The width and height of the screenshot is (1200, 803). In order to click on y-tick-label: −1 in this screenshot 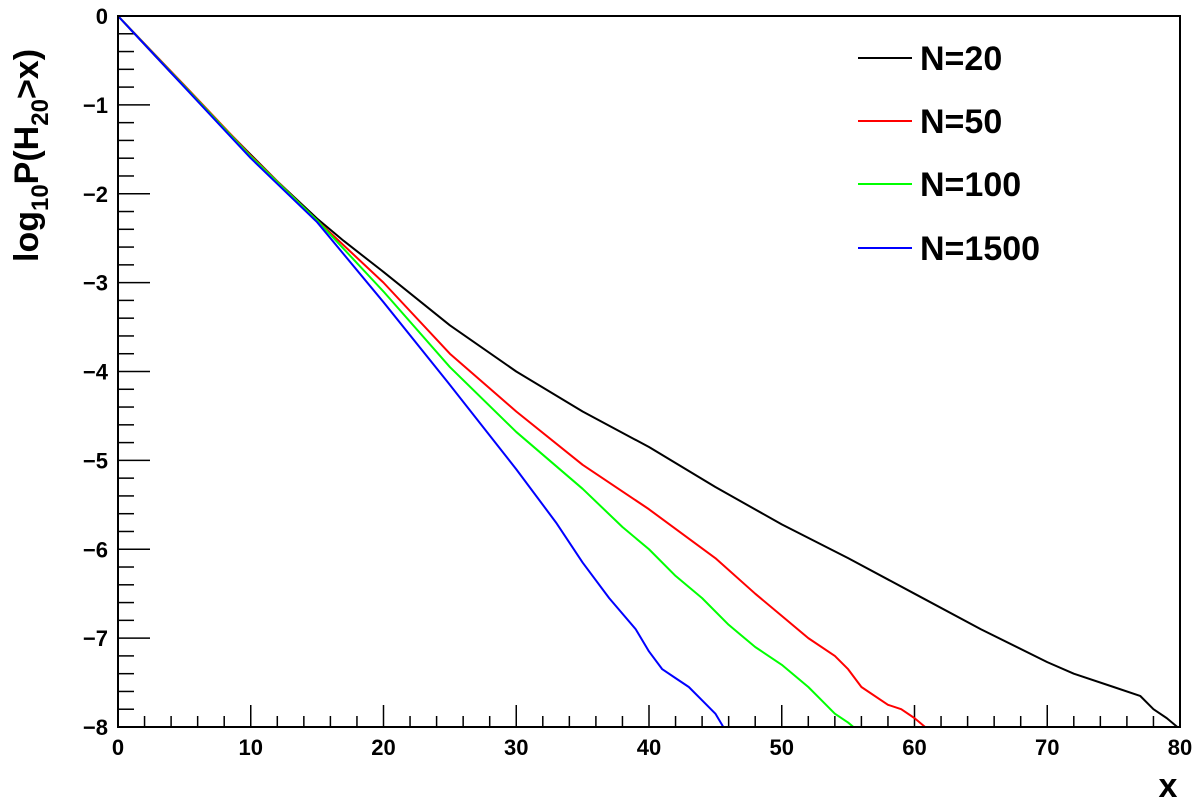, I will do `click(95, 105)`.